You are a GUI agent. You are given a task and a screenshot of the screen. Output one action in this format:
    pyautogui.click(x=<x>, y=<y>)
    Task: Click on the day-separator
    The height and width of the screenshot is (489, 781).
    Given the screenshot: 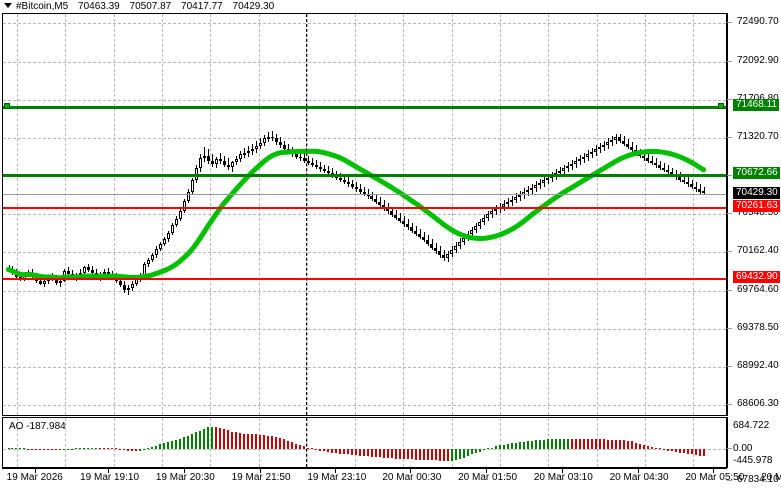 What is the action you would take?
    pyautogui.click(x=306, y=442)
    